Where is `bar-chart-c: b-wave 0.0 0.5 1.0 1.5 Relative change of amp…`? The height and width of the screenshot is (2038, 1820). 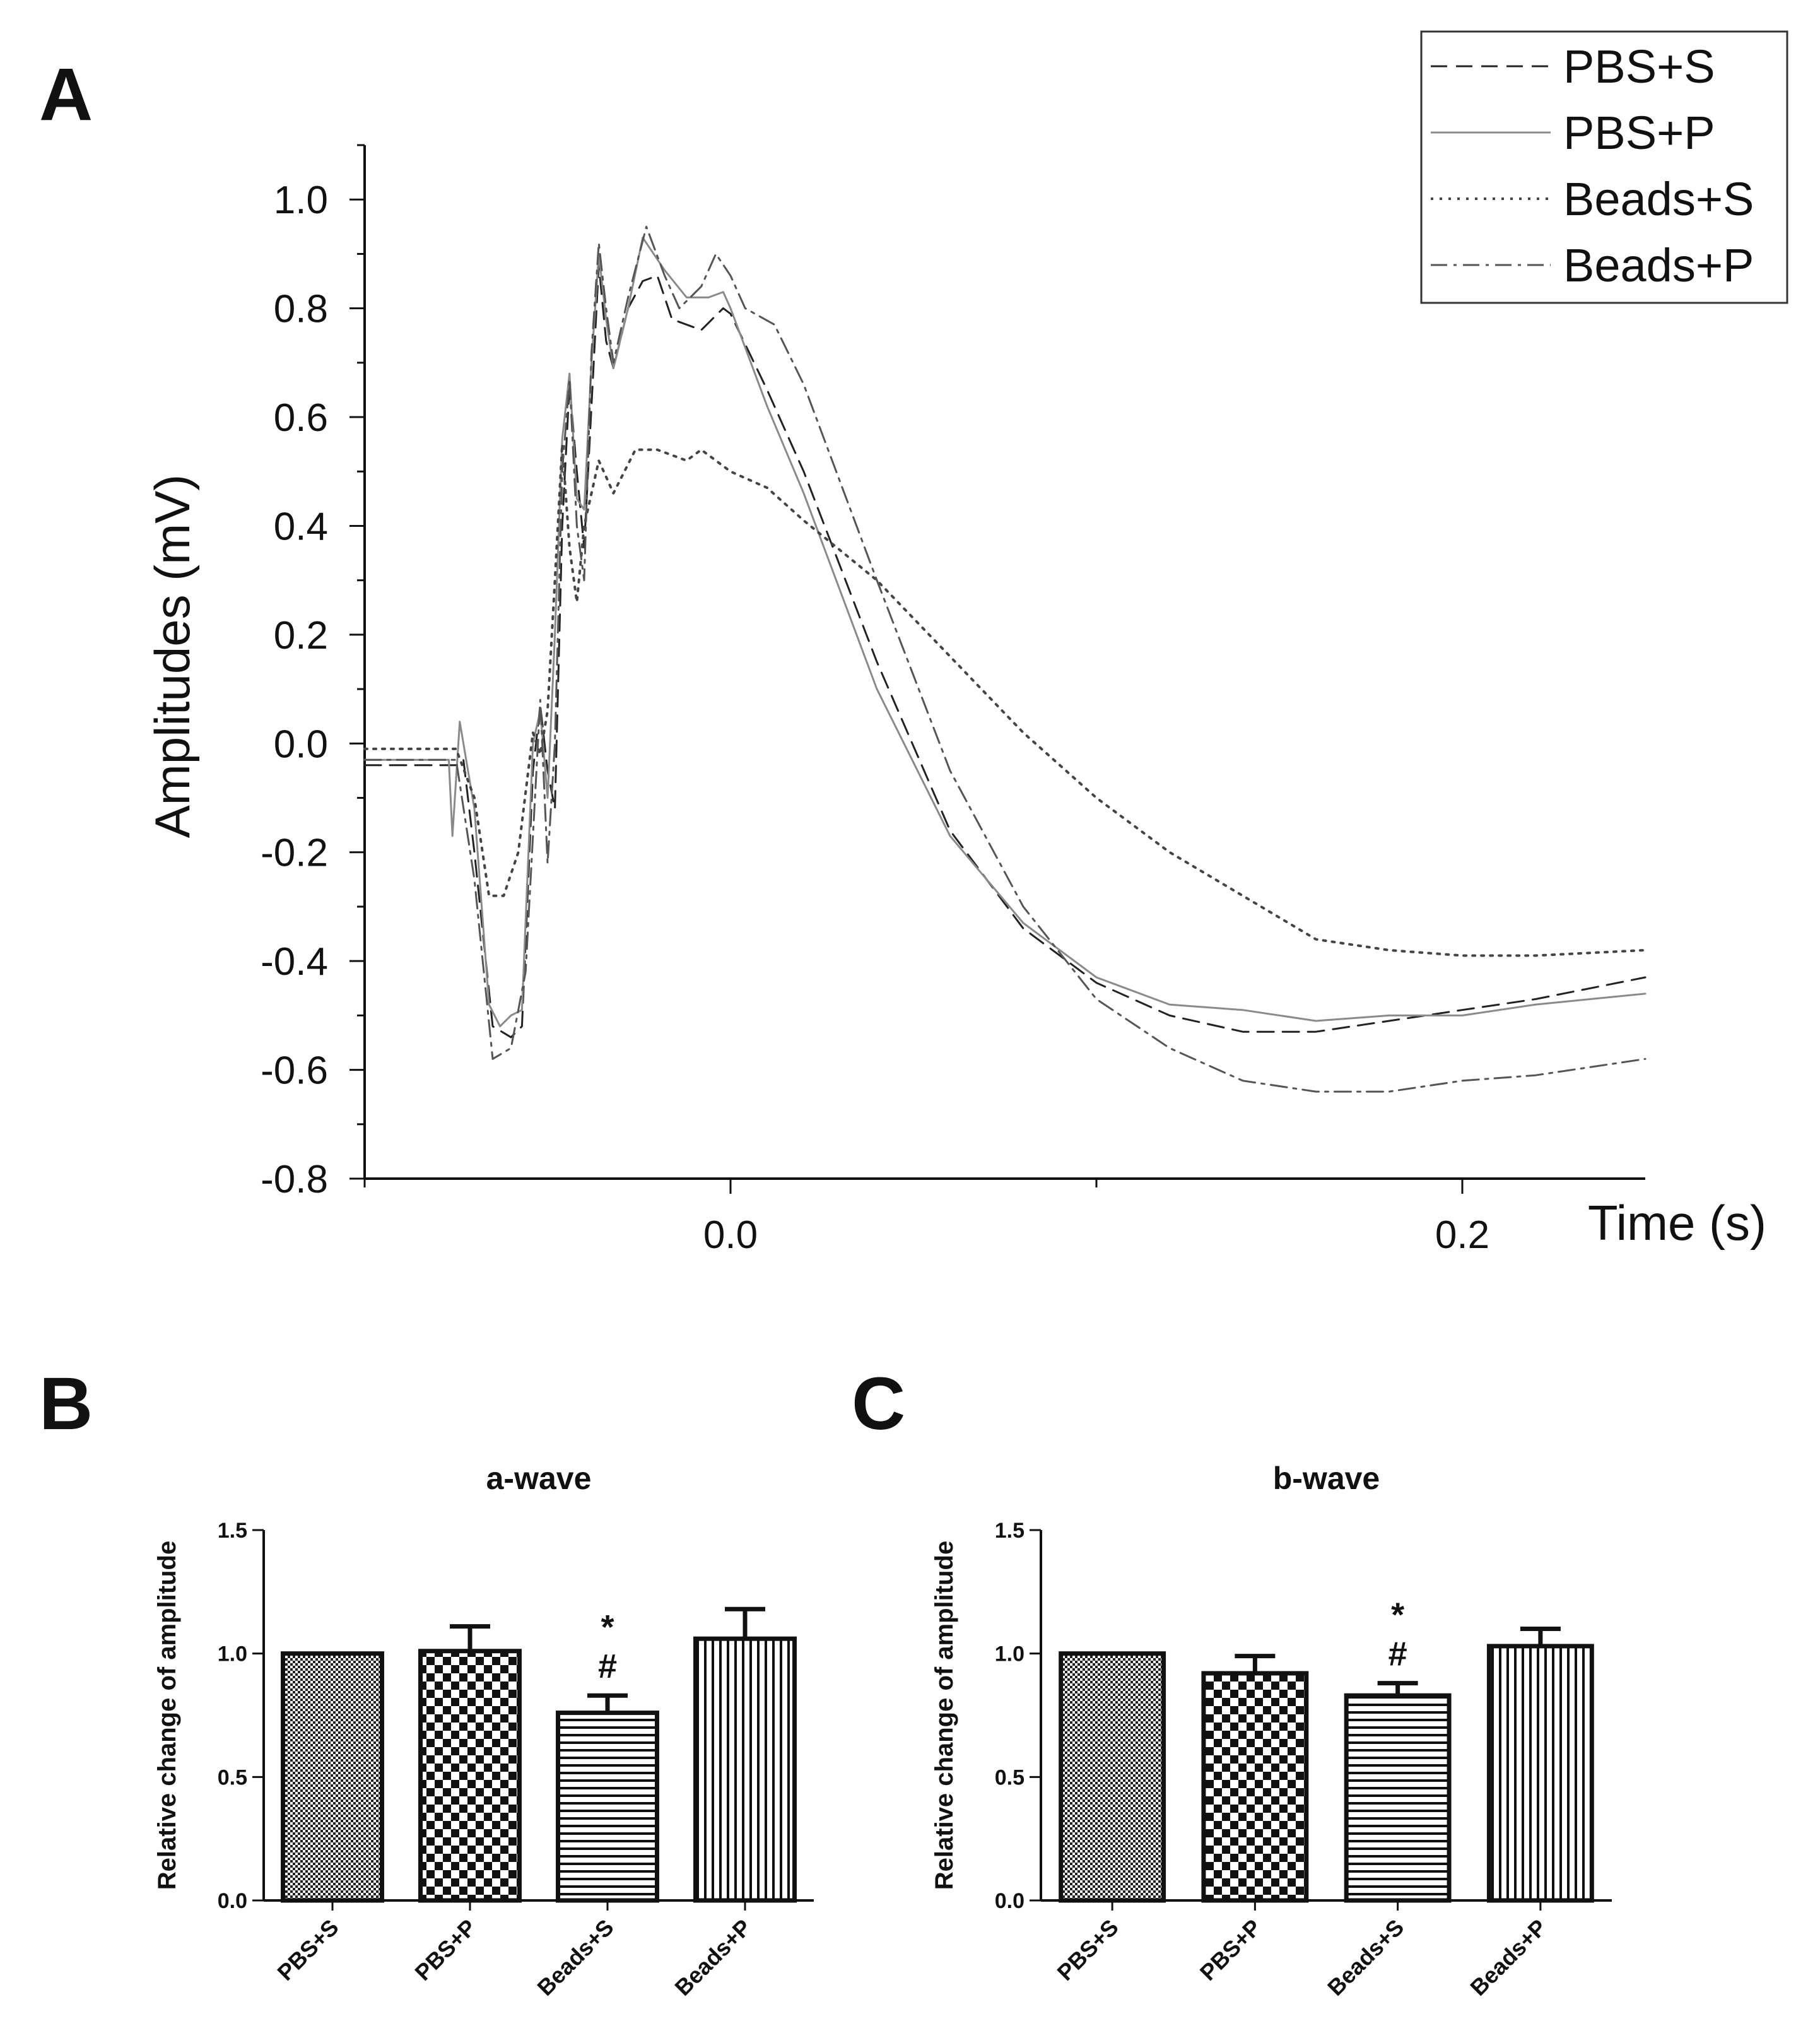
bar-chart-c: b-wave 0.0 0.5 1.0 1.5 Relative change of amp… is located at coordinates (1271, 1731).